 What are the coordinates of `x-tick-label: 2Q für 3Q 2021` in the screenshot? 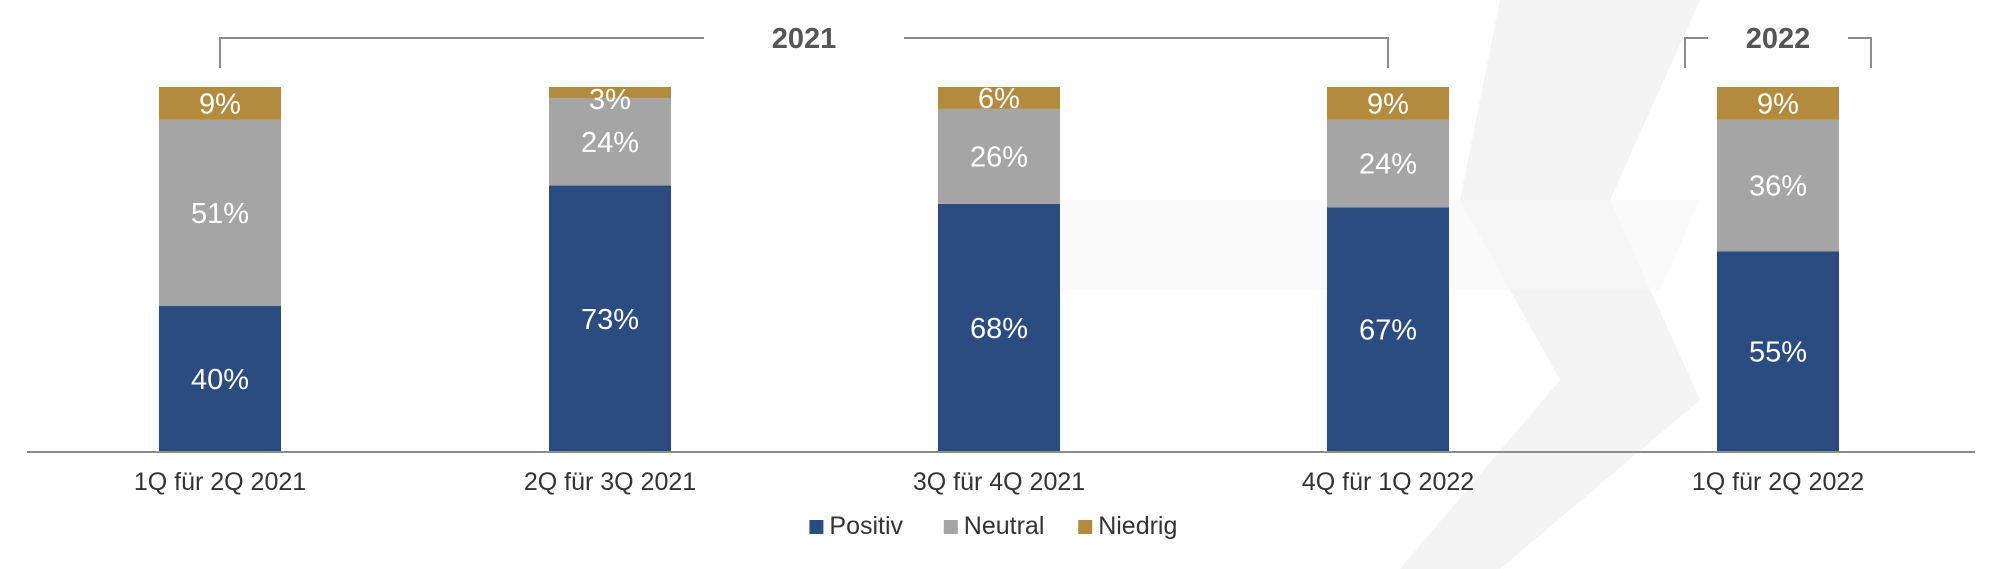 It's located at (610, 482).